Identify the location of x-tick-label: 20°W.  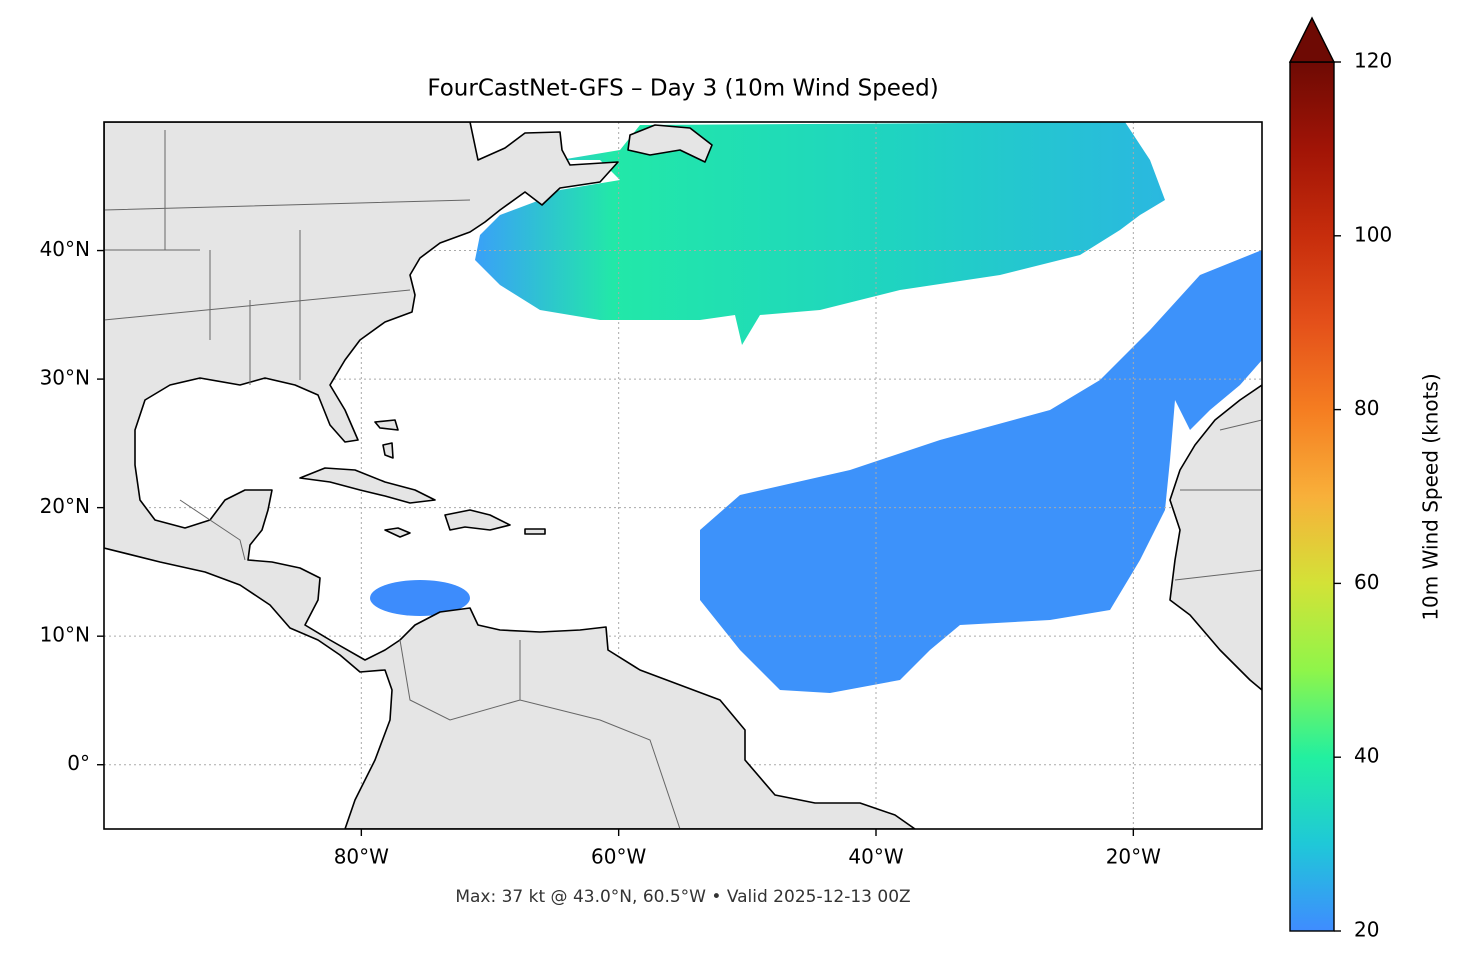
(1133, 857).